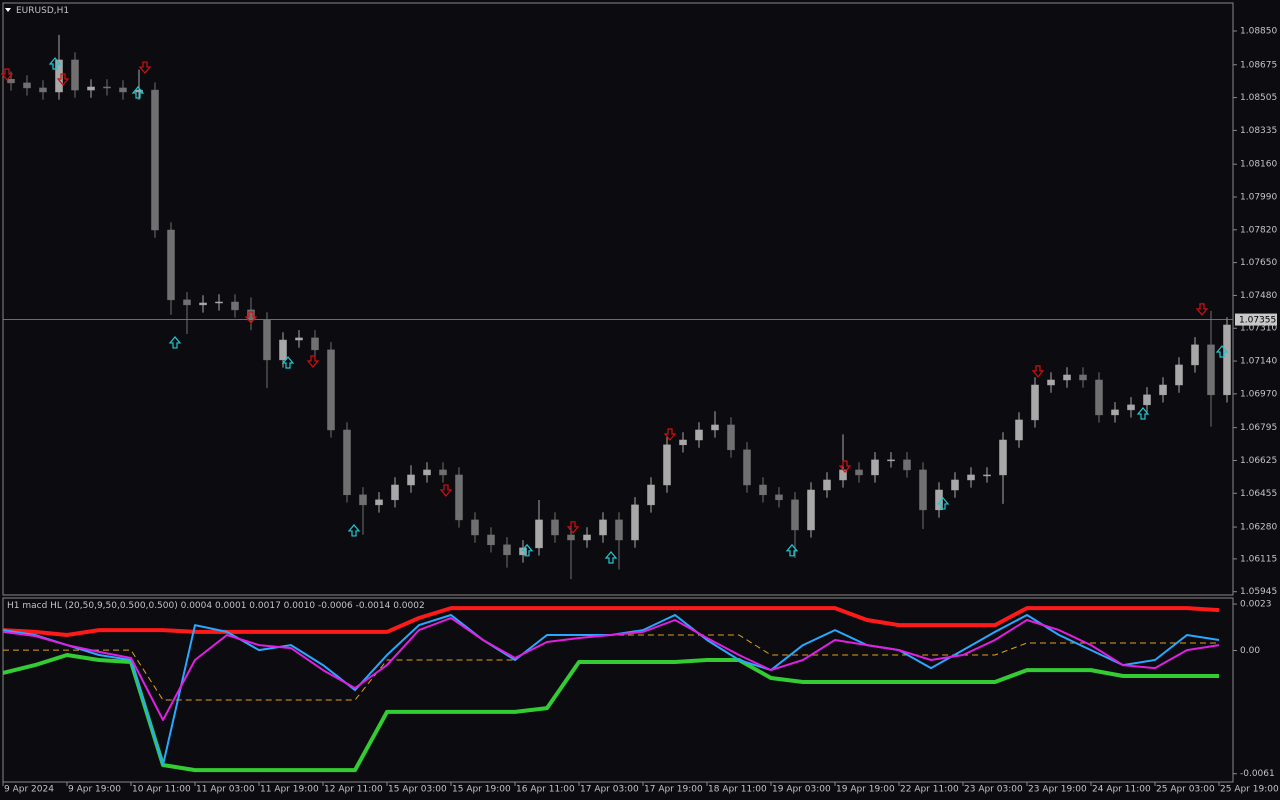 The height and width of the screenshot is (800, 1280). What do you see at coordinates (1121, 790) in the screenshot?
I see `x-tick-label: 24 Apr 11:00` at bounding box center [1121, 790].